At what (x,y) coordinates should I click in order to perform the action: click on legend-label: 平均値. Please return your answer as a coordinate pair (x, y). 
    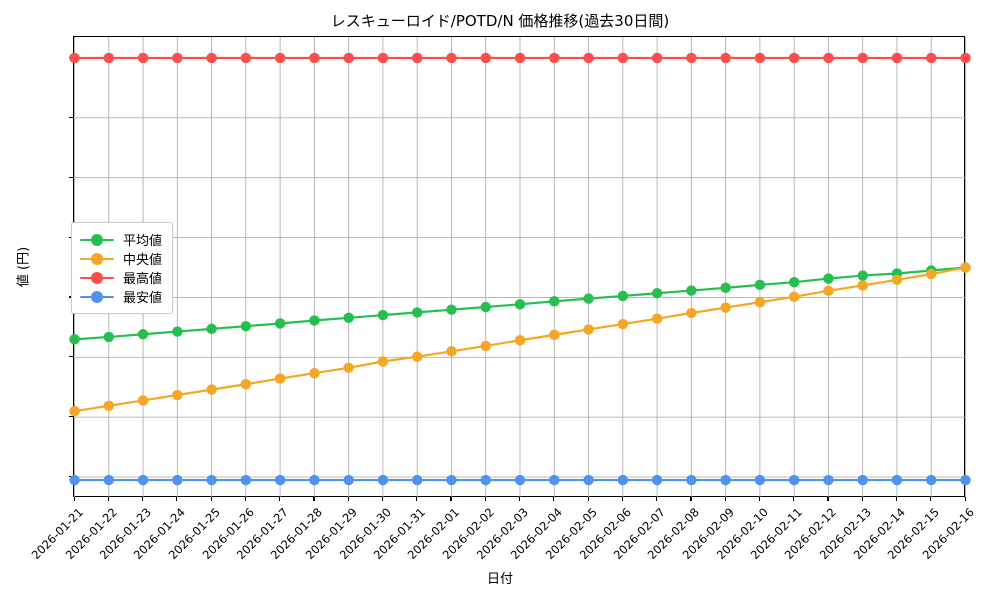
    Looking at the image, I should click on (143, 241).